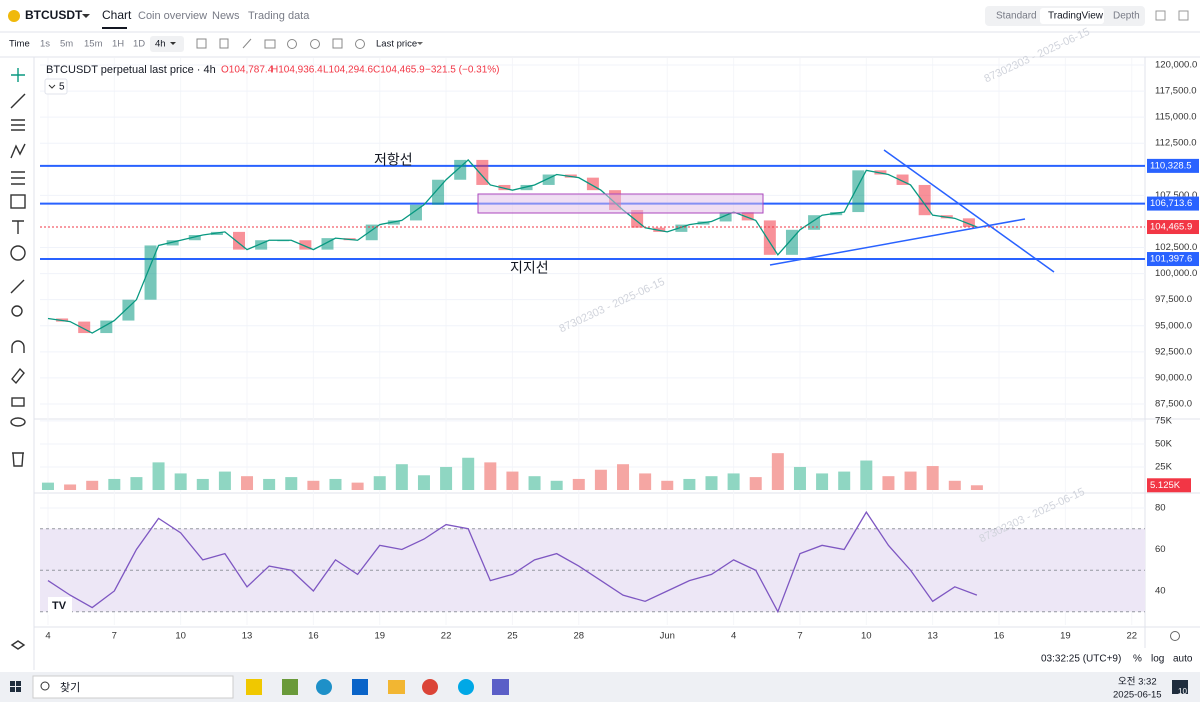  What do you see at coordinates (172, 16) in the screenshot?
I see `tab: Coin overview` at bounding box center [172, 16].